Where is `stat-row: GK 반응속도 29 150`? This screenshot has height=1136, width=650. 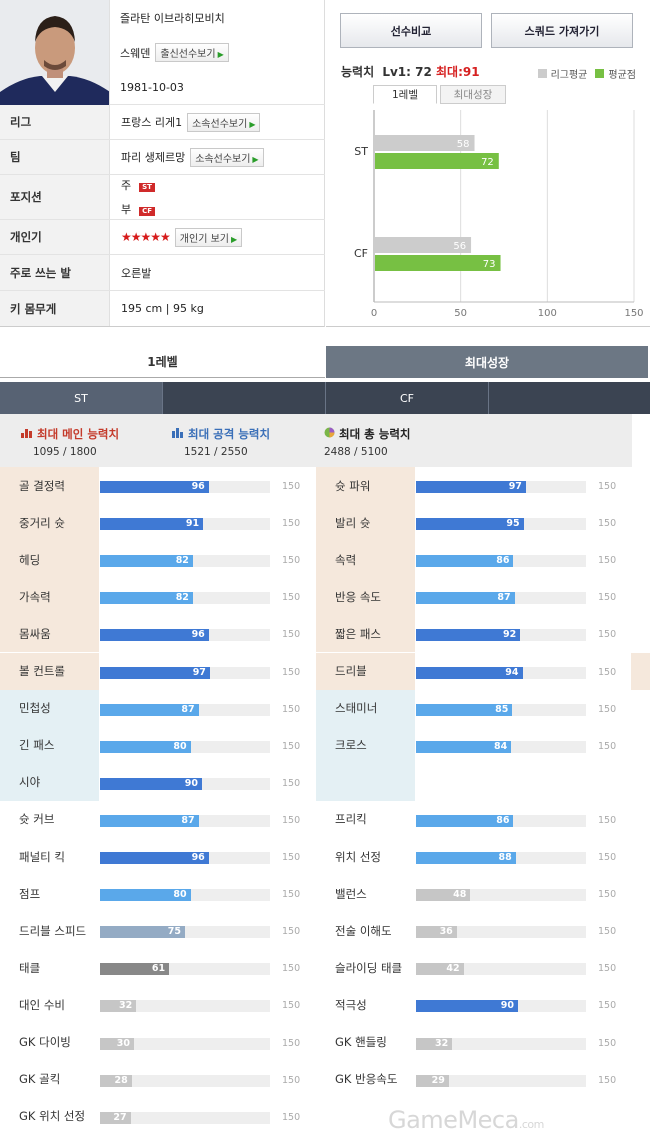 stat-row: GK 반응속도 29 150 is located at coordinates (474, 1079).